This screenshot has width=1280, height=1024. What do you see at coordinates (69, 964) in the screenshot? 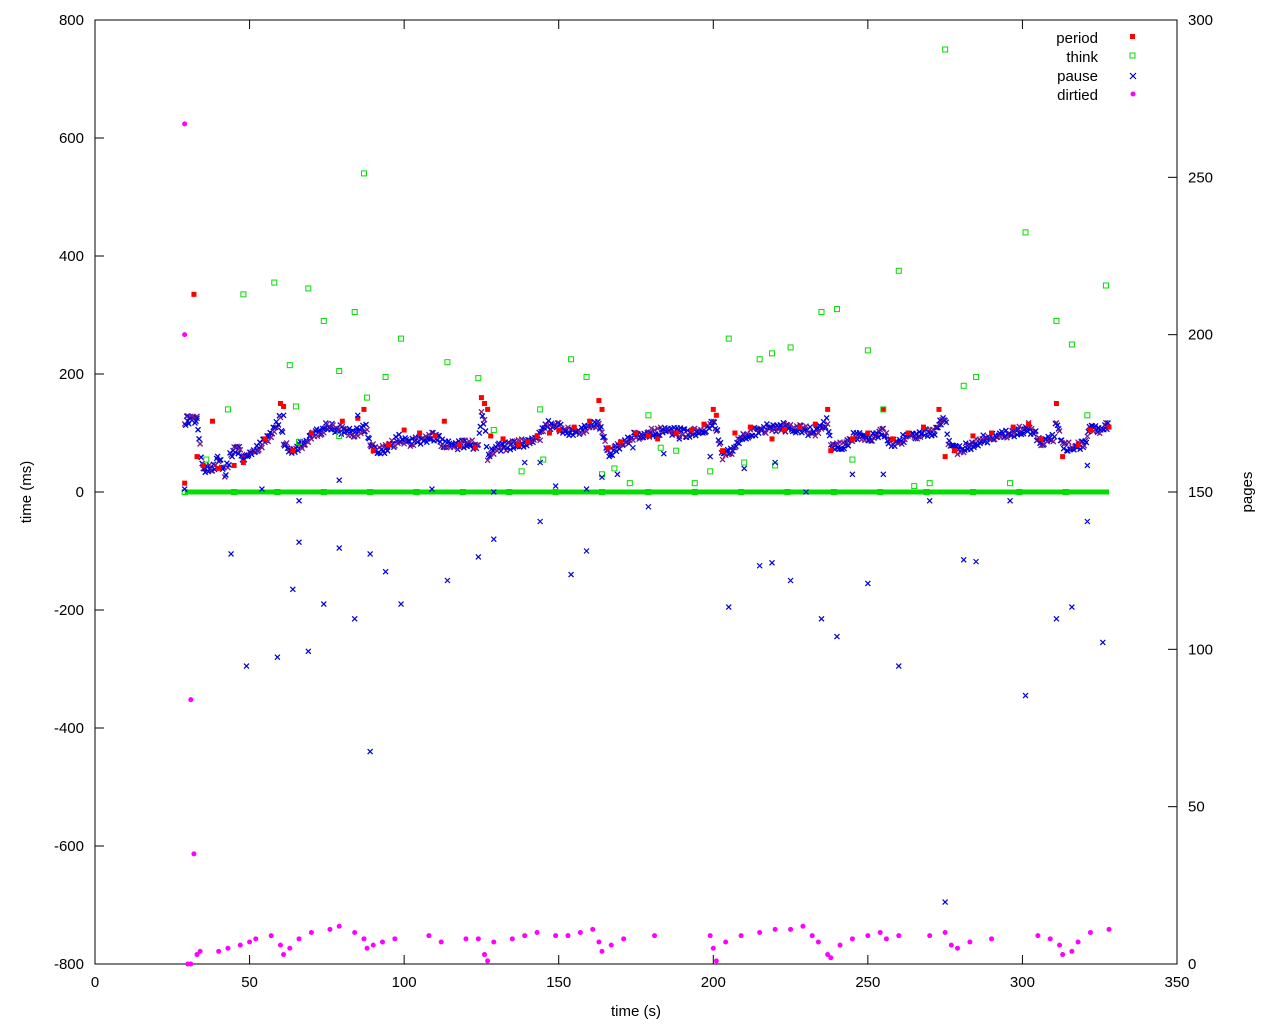
I see `y-tick-label: -800` at bounding box center [69, 964].